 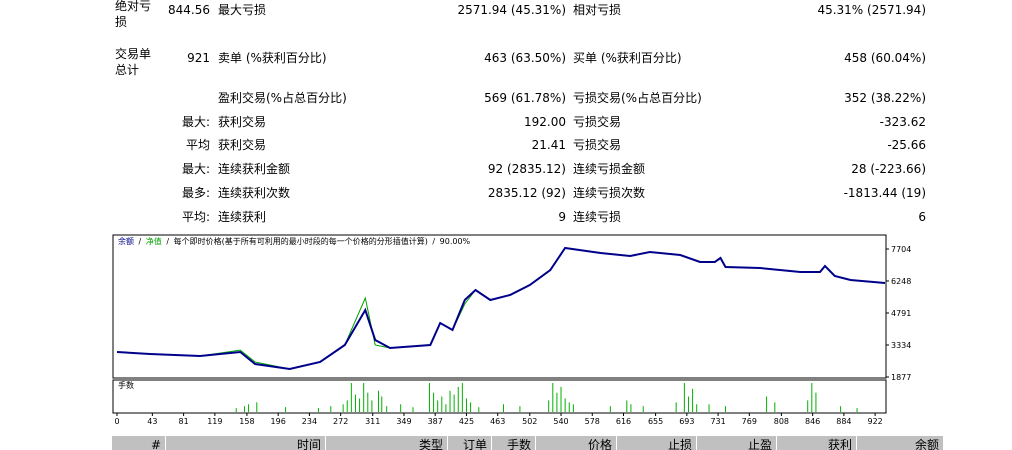 I want to click on stat-value: 569 (61.78%), so click(x=525, y=98).